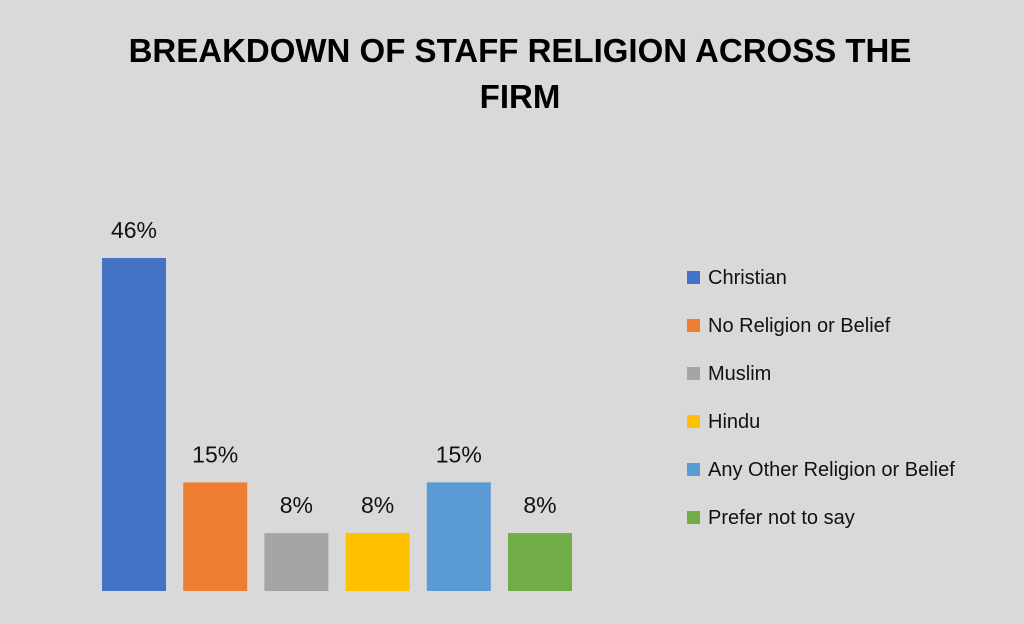 This screenshot has width=1024, height=624. What do you see at coordinates (459, 454) in the screenshot?
I see `data-label-4: 15%` at bounding box center [459, 454].